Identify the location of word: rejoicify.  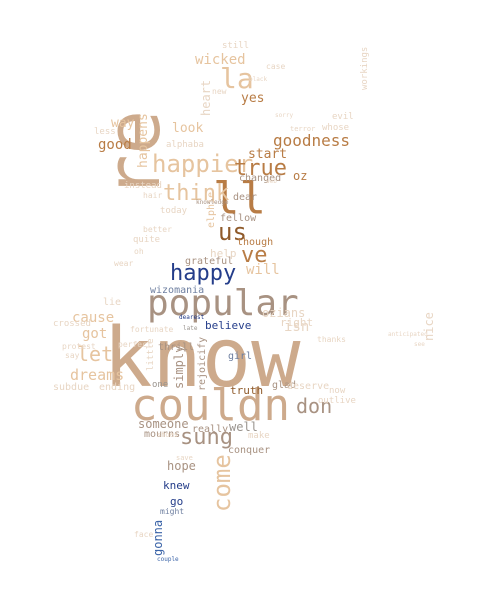
(202, 363).